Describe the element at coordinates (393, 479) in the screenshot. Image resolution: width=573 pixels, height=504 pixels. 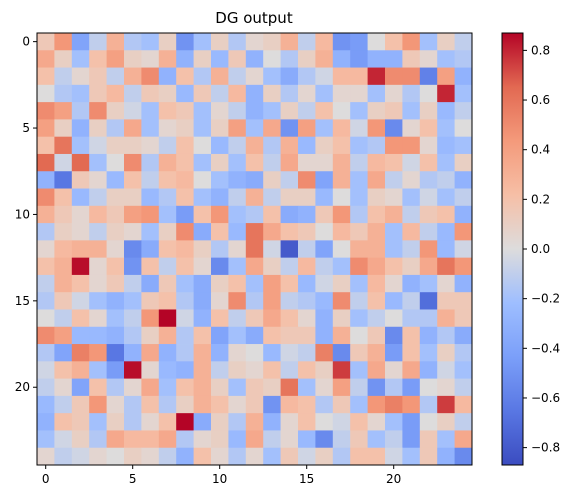
I see `x-tick-label: 20` at that location.